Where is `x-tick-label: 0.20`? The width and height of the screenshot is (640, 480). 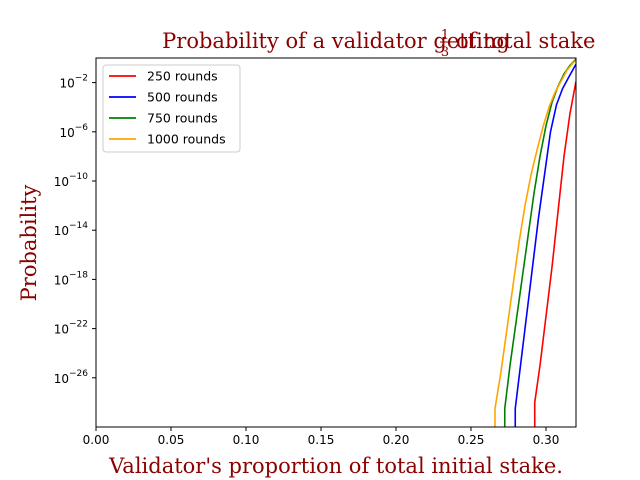 x-tick-label: 0.20 is located at coordinates (396, 440).